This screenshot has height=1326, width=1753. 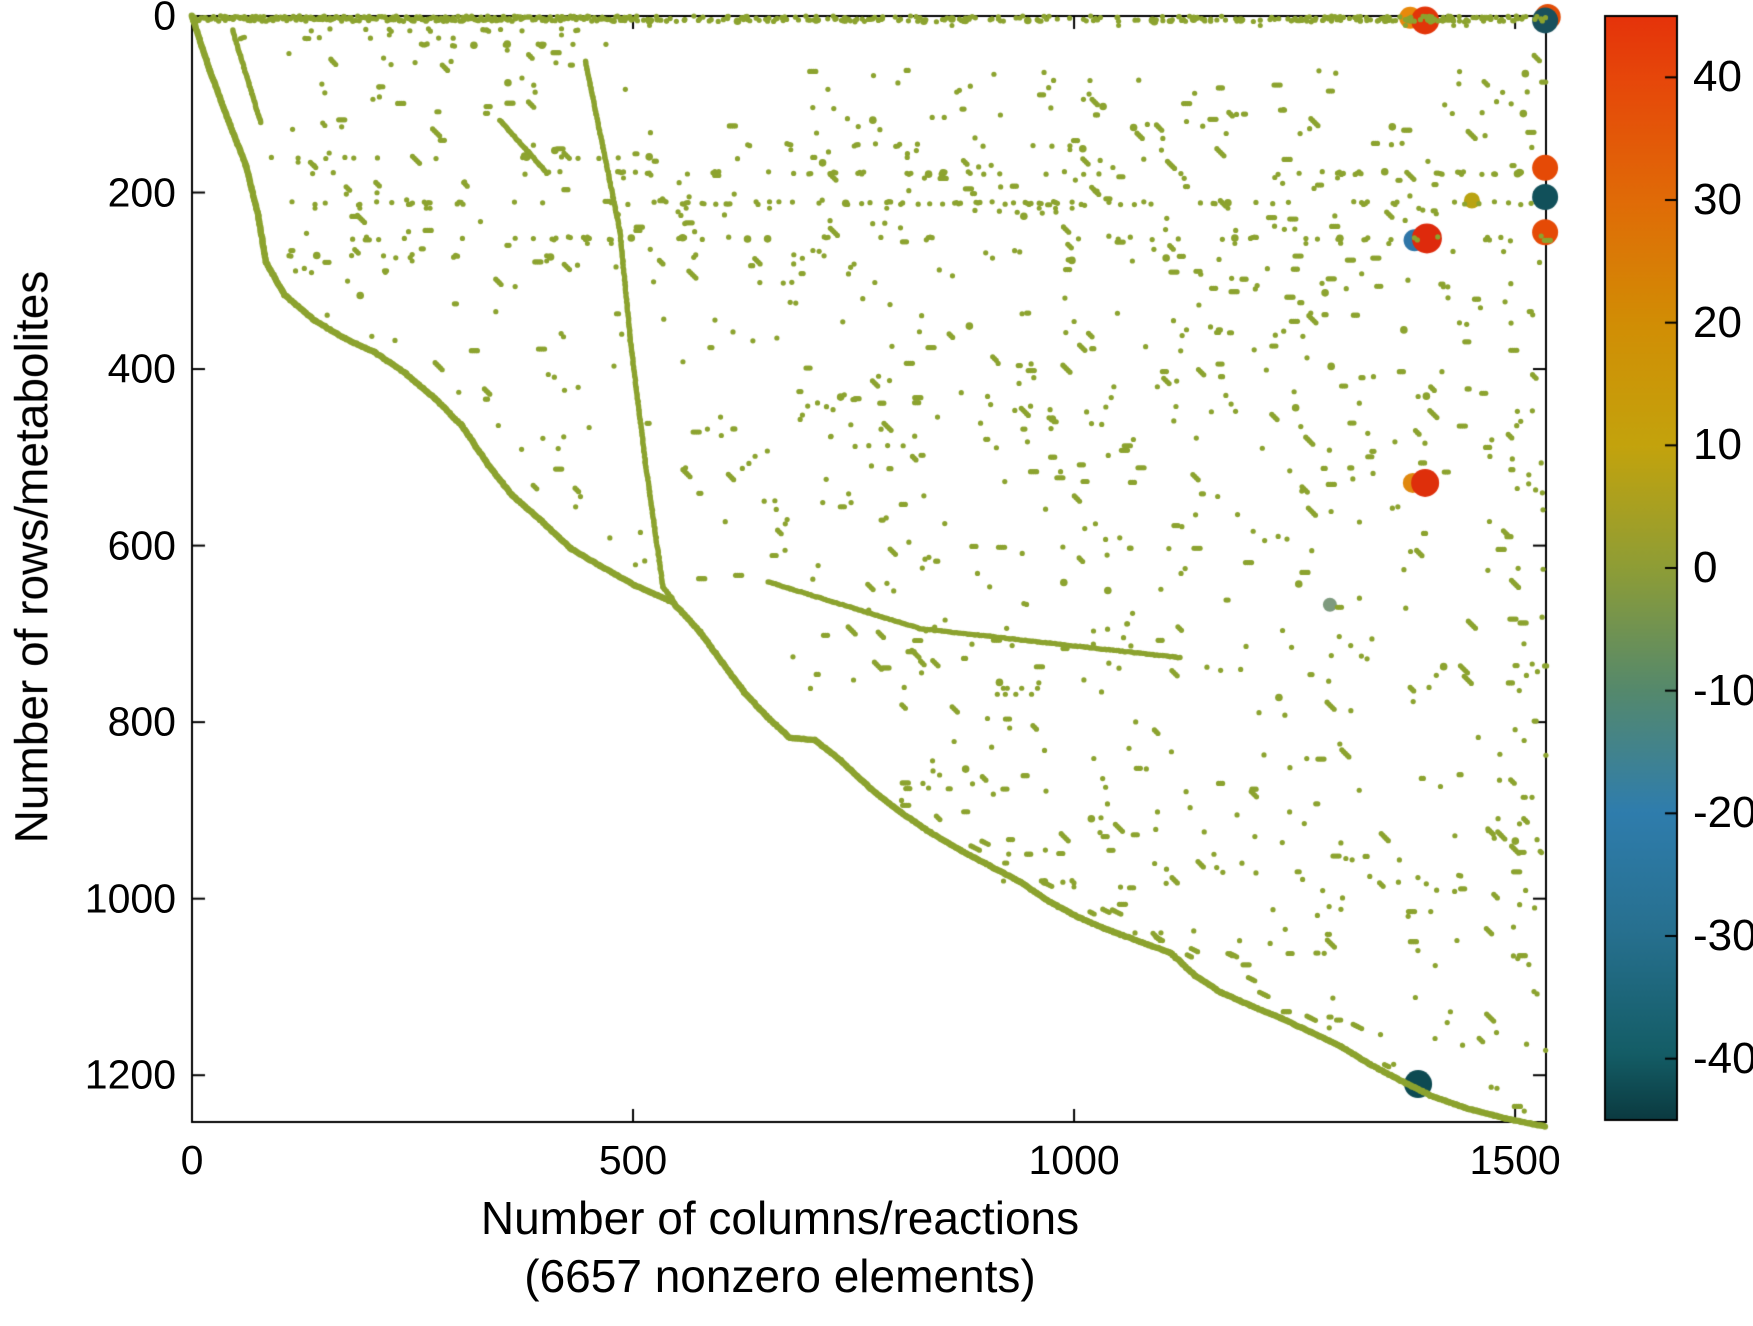 What do you see at coordinates (1074, 1160) in the screenshot?
I see `x-tick-label: 1000` at bounding box center [1074, 1160].